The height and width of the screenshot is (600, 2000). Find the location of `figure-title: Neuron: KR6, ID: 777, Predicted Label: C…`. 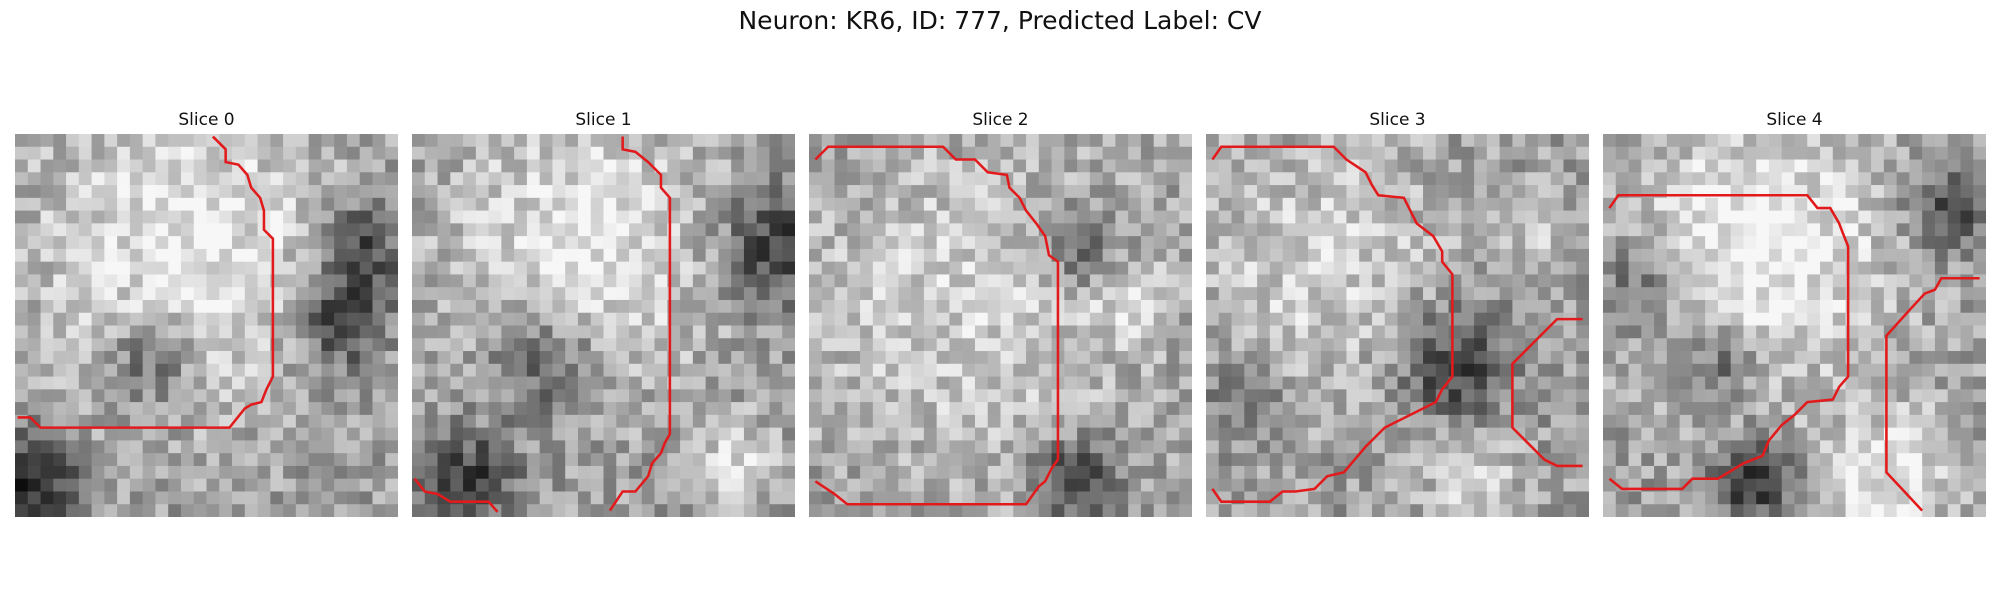

figure-title: Neuron: KR6, ID: 777, Predicted Label: C… is located at coordinates (1000, 20).